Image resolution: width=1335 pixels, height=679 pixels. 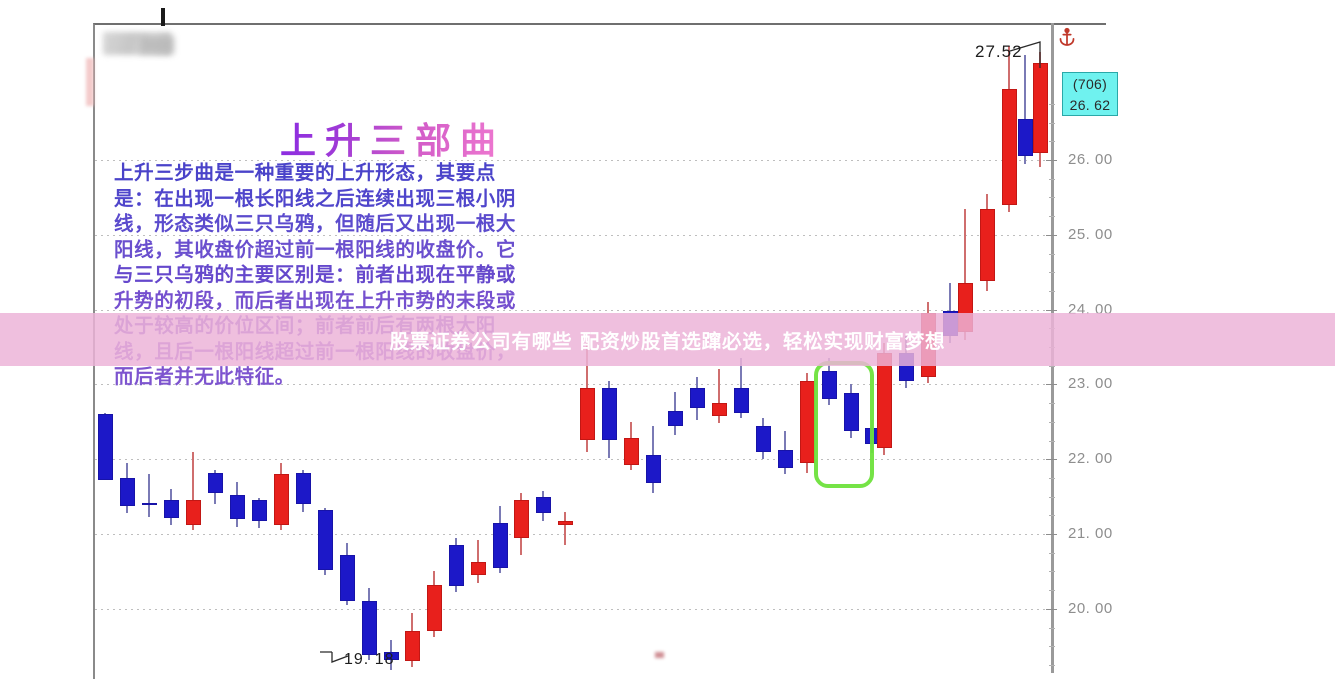 What do you see at coordinates (157, 45) in the screenshot?
I see `redacted-label-box-secondary` at bounding box center [157, 45].